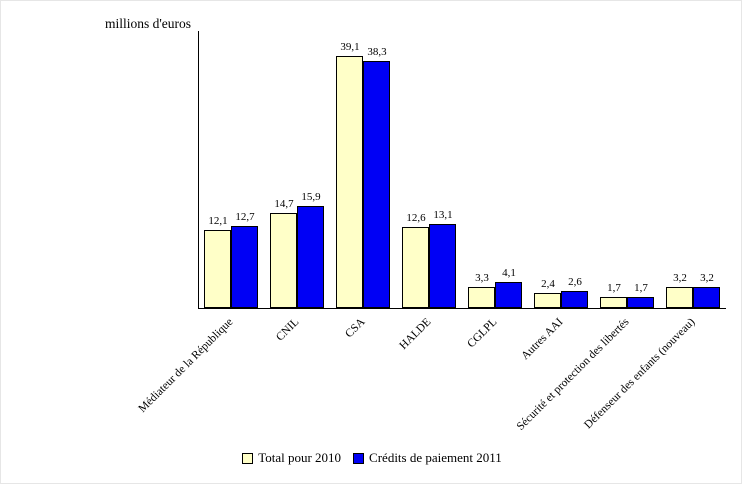  What do you see at coordinates (509, 273) in the screenshot?
I see `value-label: 4,1` at bounding box center [509, 273].